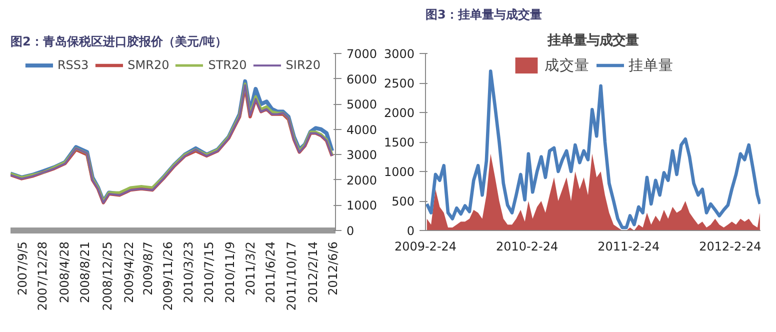 Image resolution: width=776 pixels, height=332 pixels. Describe the element at coordinates (313, 273) in the screenshot. I see `x-tick-label: 2012/2/14` at that location.